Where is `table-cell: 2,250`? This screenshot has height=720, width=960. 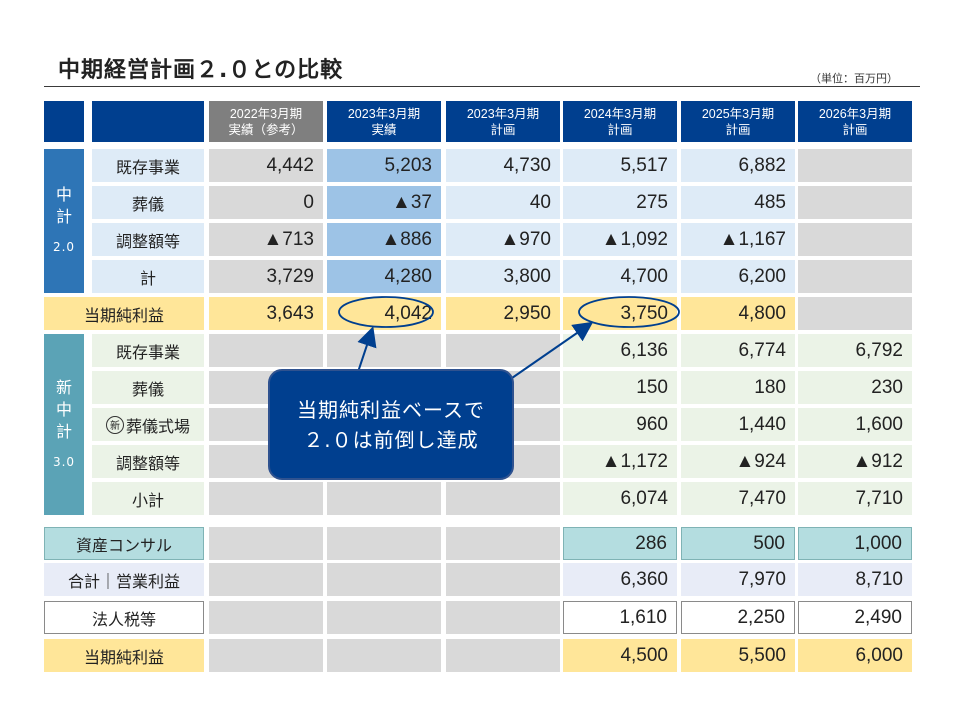 table-cell: 2,250 is located at coordinates (738, 617).